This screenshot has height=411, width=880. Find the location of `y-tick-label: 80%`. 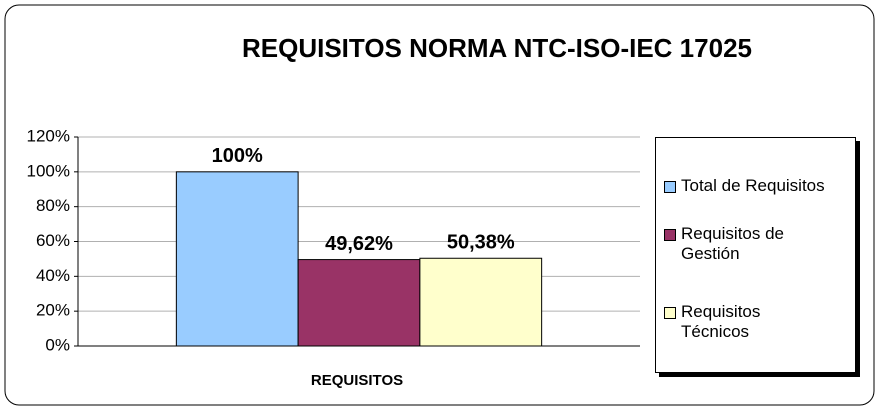

y-tick-label: 80% is located at coordinates (53, 205).